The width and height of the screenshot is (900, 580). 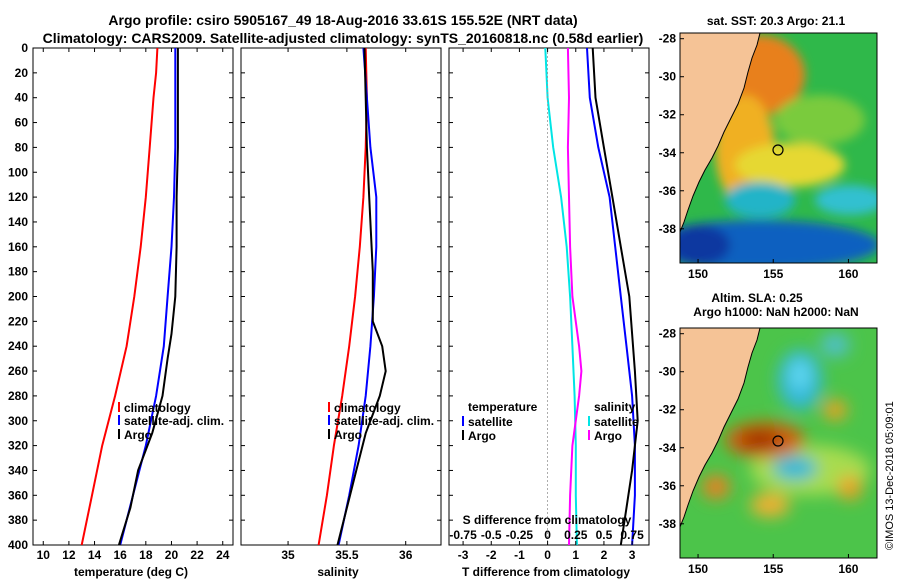 What do you see at coordinates (406, 555) in the screenshot?
I see `x-tick-label: 36` at bounding box center [406, 555].